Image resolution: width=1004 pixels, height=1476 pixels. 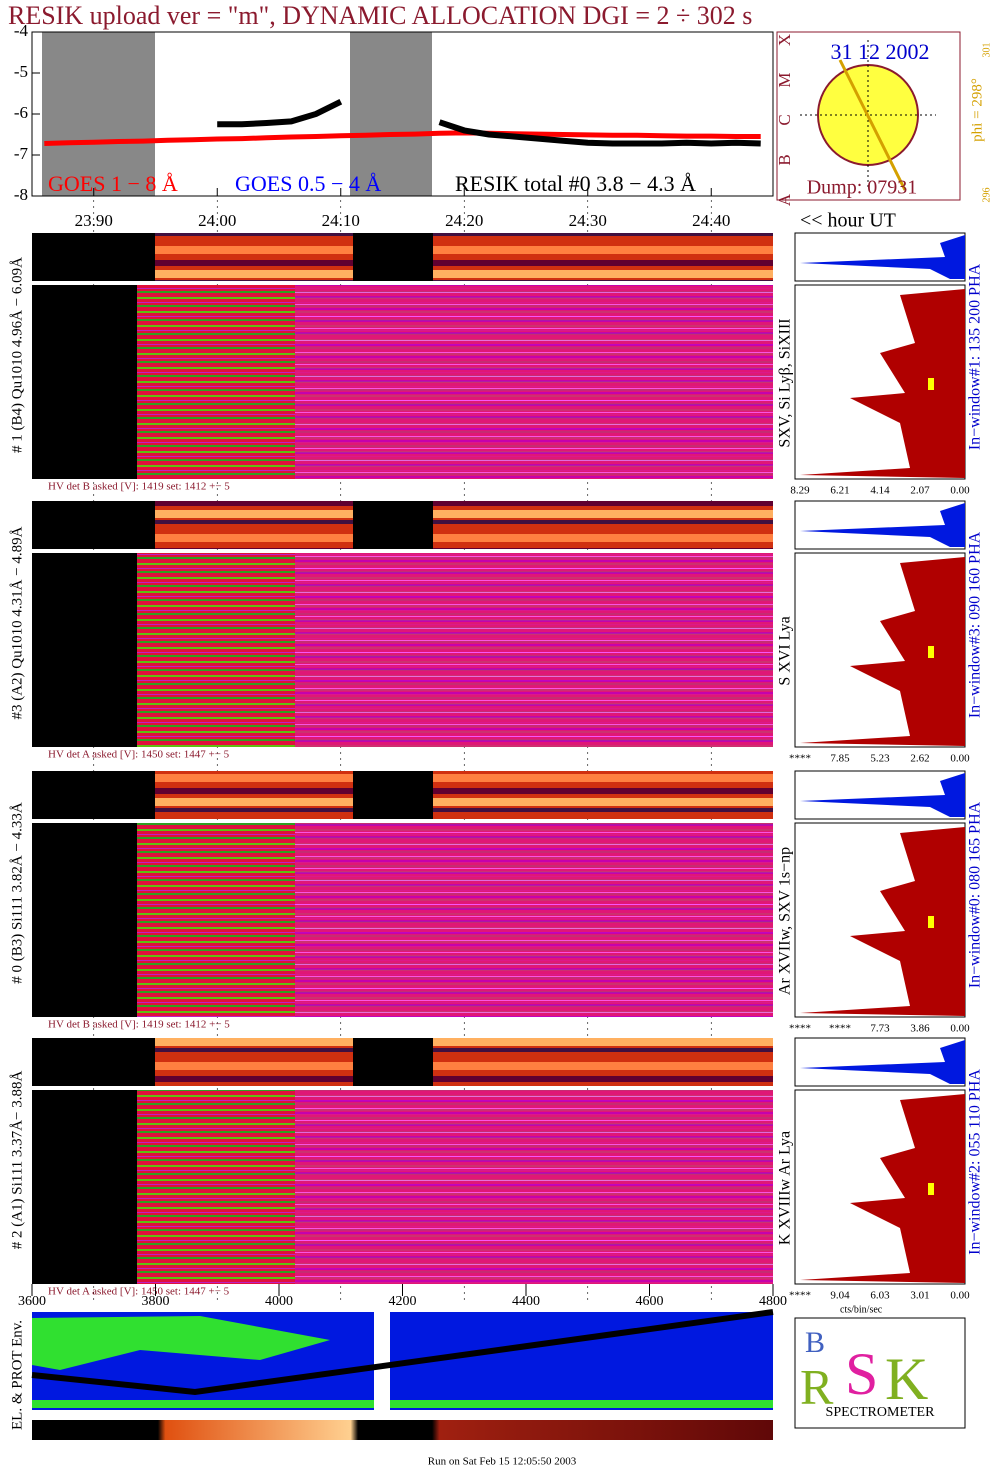 What do you see at coordinates (156, 1301) in the screenshot?
I see `sec-tick-label: 3800` at bounding box center [156, 1301].